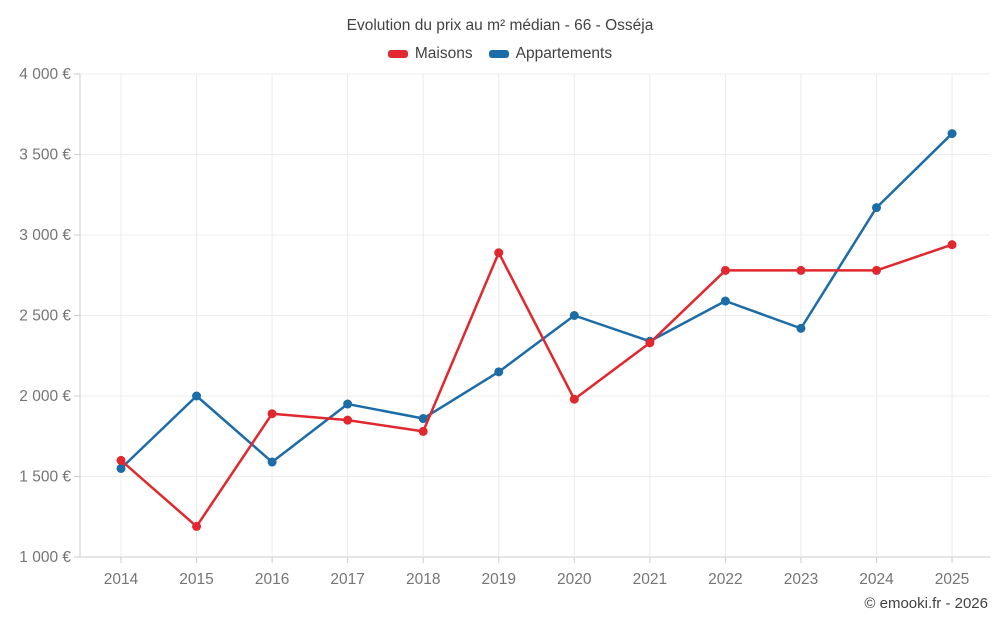  I want to click on appartements-point-2018, so click(423, 419).